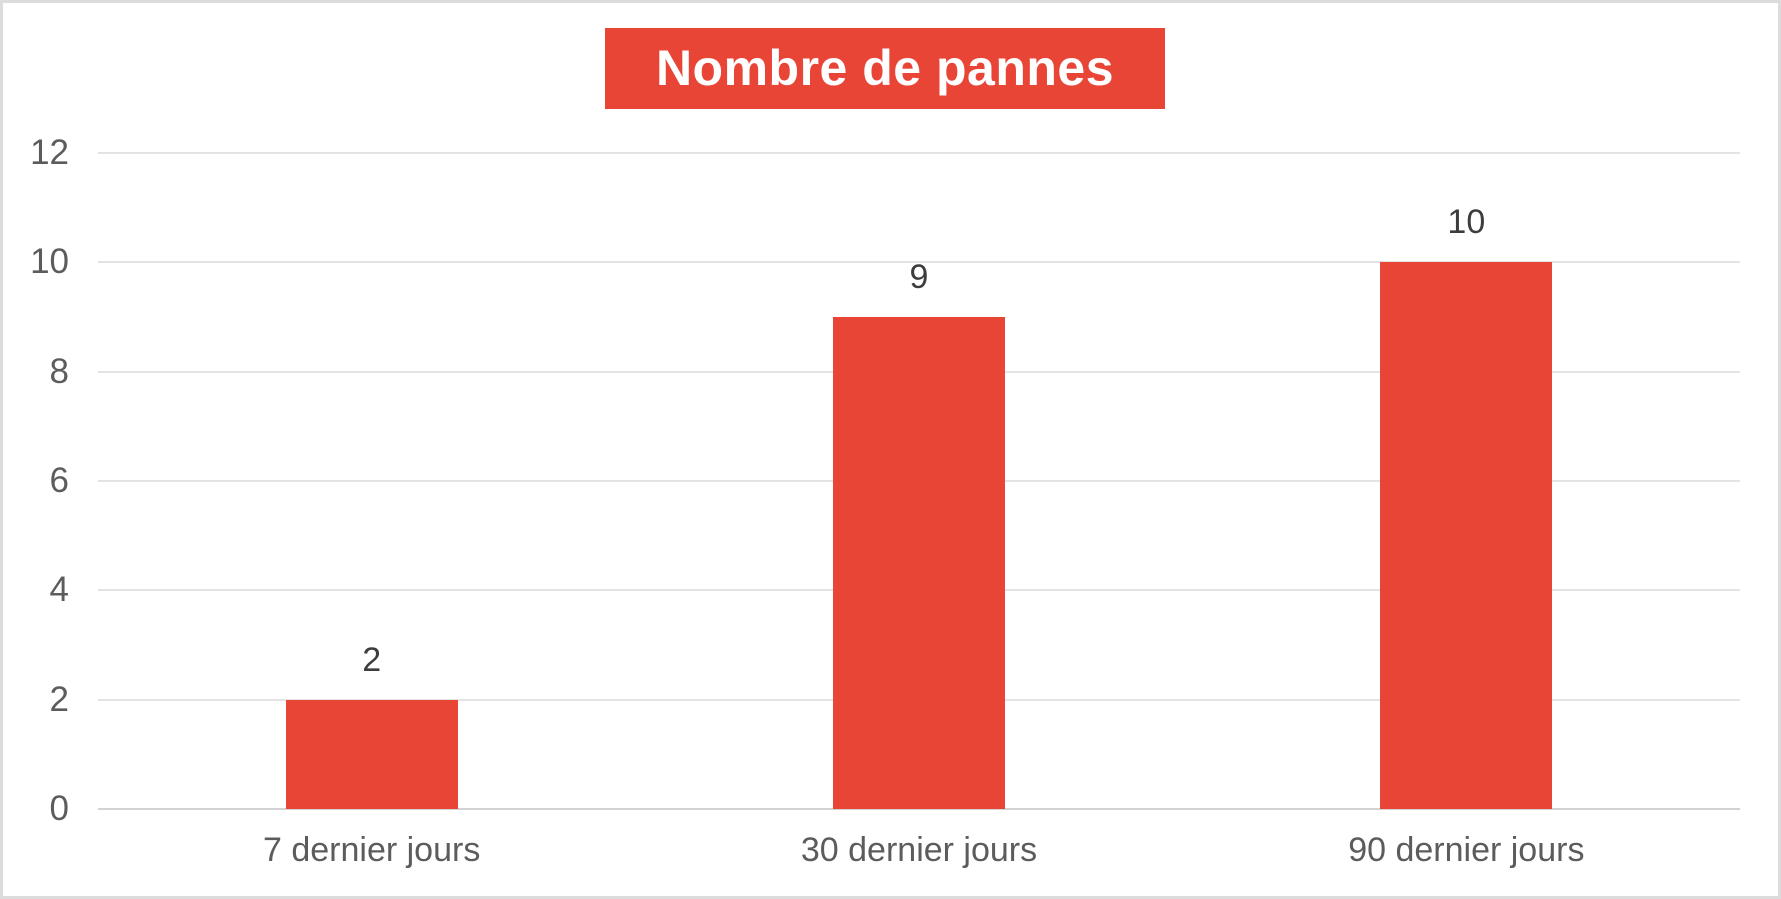  I want to click on y-tick-label: 10, so click(49, 262).